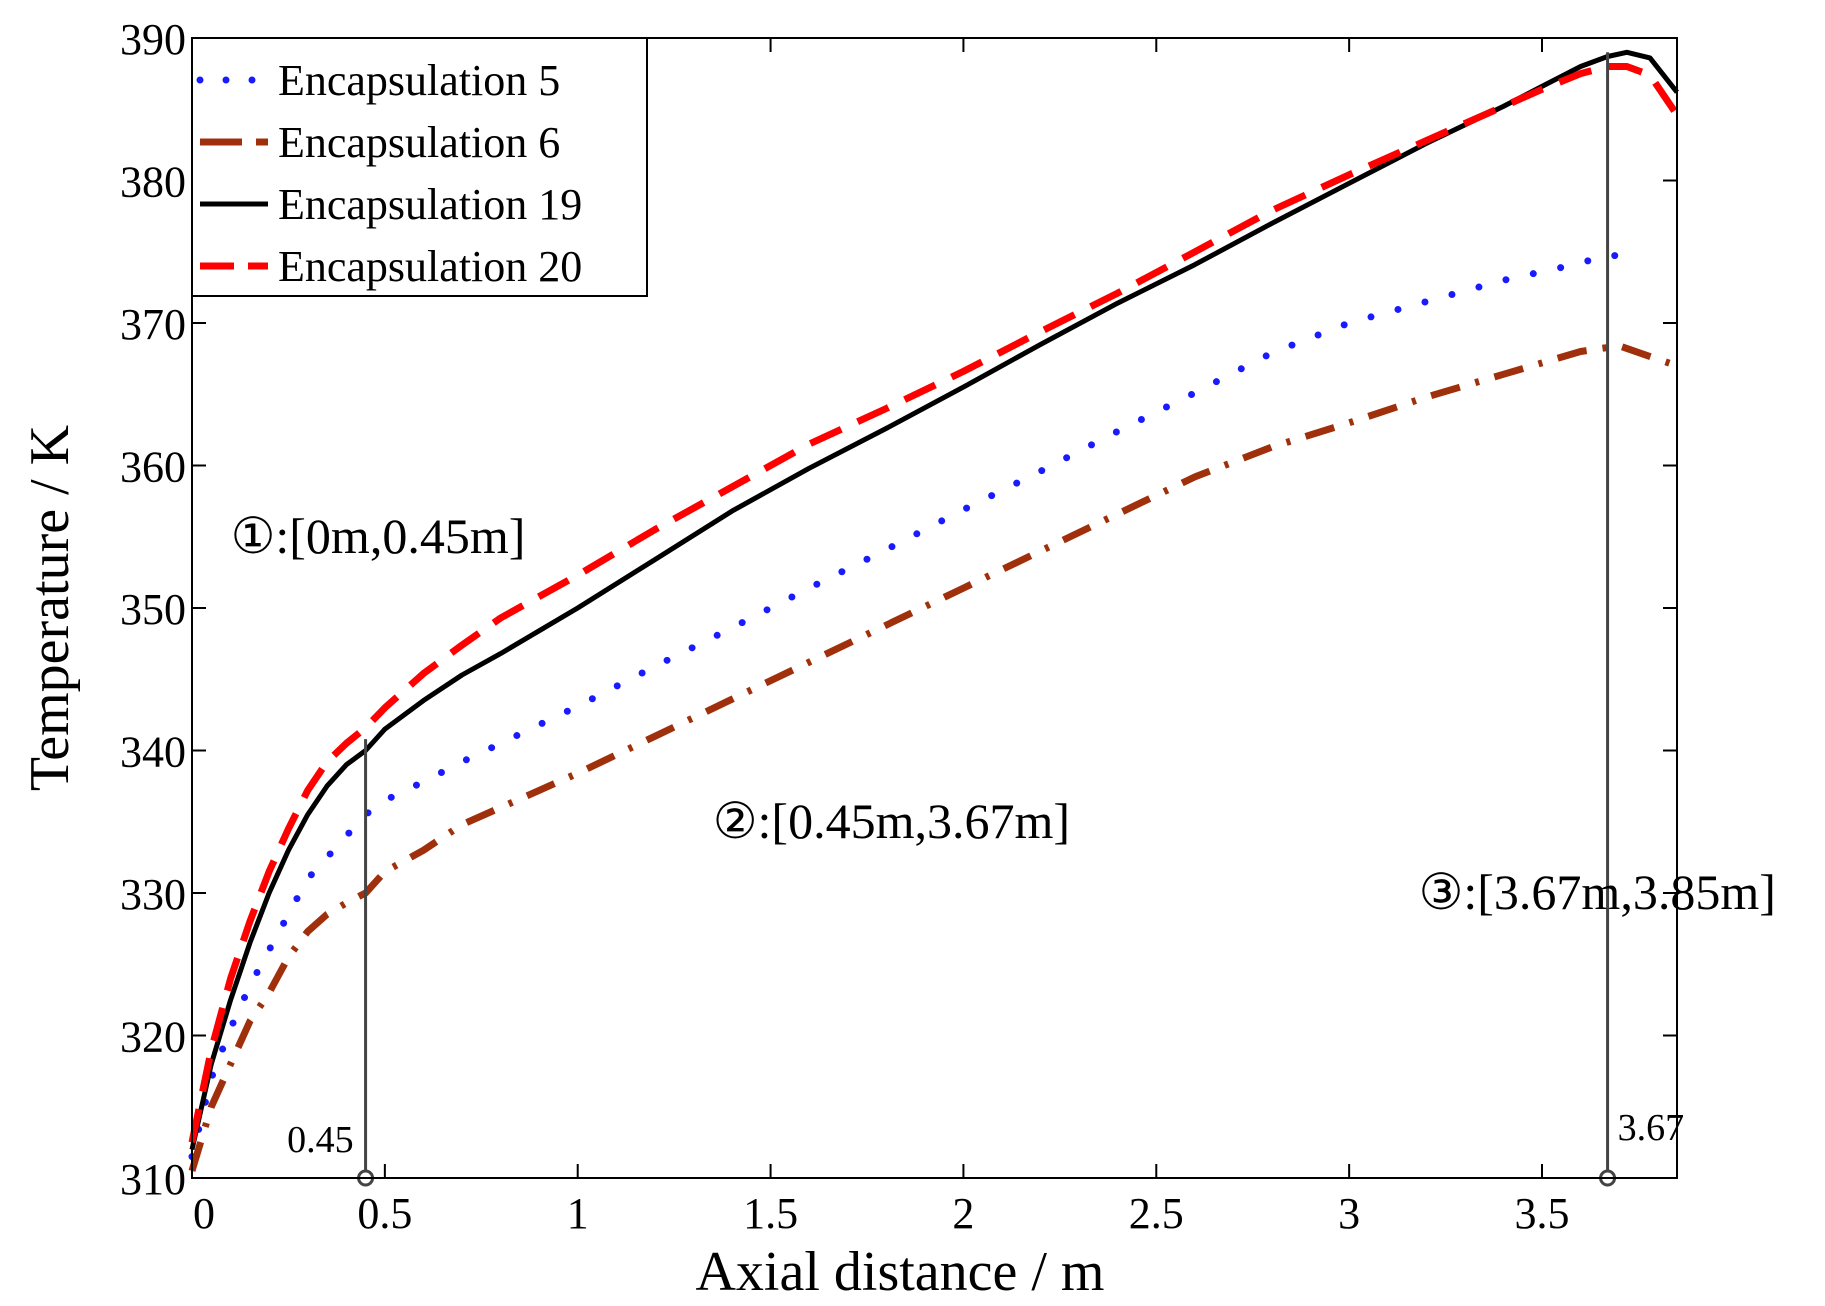 This screenshot has width=1825, height=1306. What do you see at coordinates (153, 467) in the screenshot?
I see `y-tick-label: 360` at bounding box center [153, 467].